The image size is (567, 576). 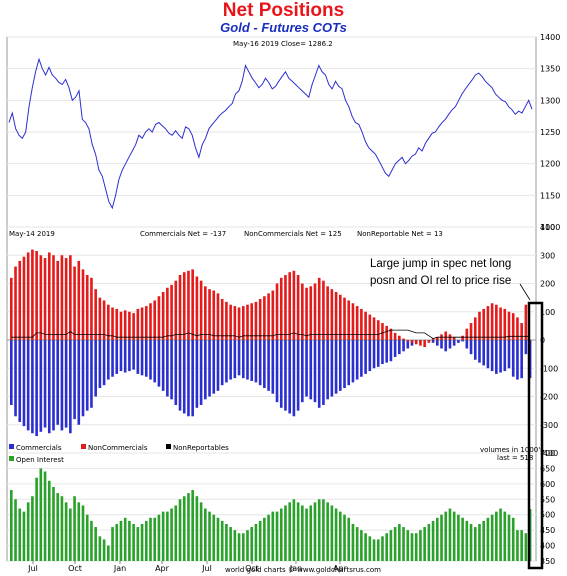 What do you see at coordinates (550, 69) in the screenshot?
I see `price-y-tick-label: 1350` at bounding box center [550, 69].